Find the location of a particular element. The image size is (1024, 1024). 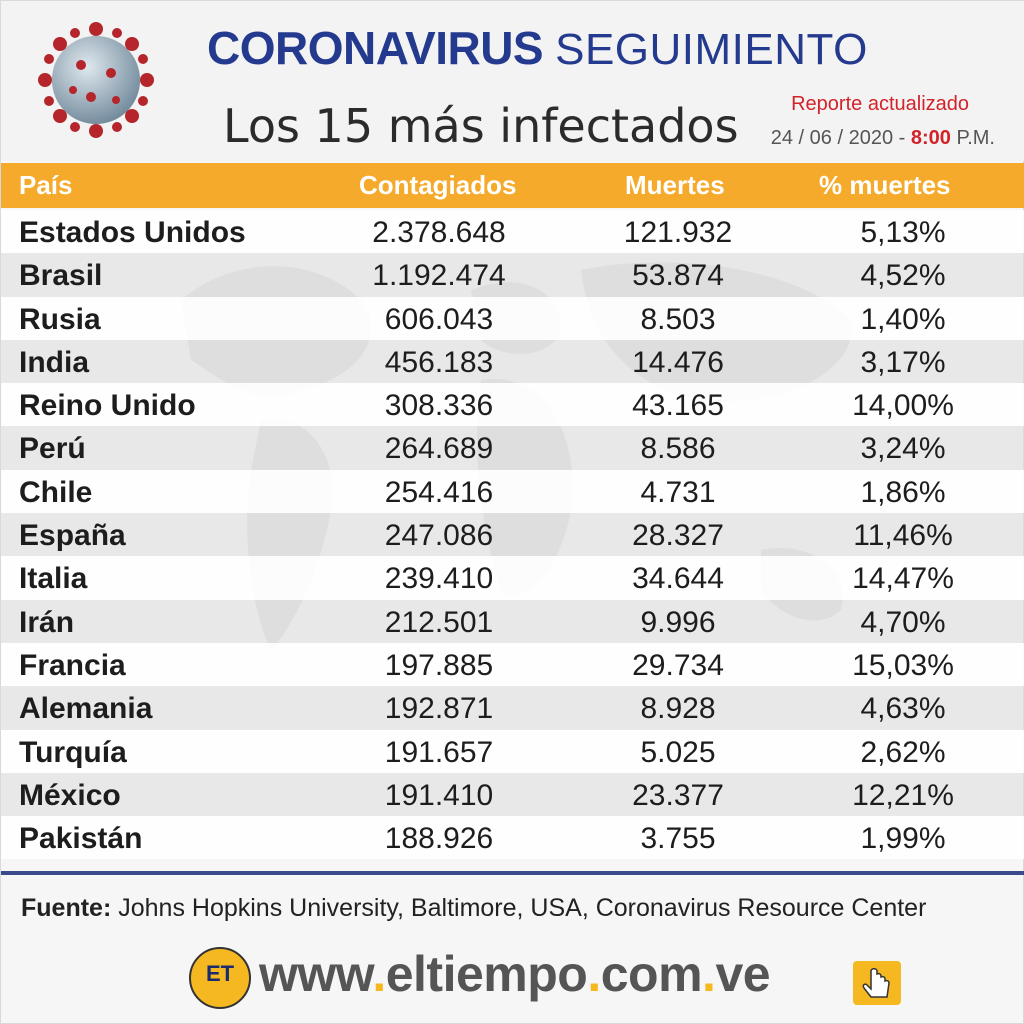

table-row: Reino Unido 308.336 43.165 14,00% is located at coordinates (512, 405).